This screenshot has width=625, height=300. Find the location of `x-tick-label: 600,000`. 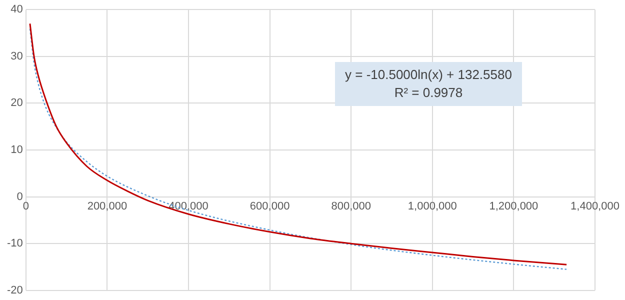

x-tick-label: 600,000 is located at coordinates (270, 206).